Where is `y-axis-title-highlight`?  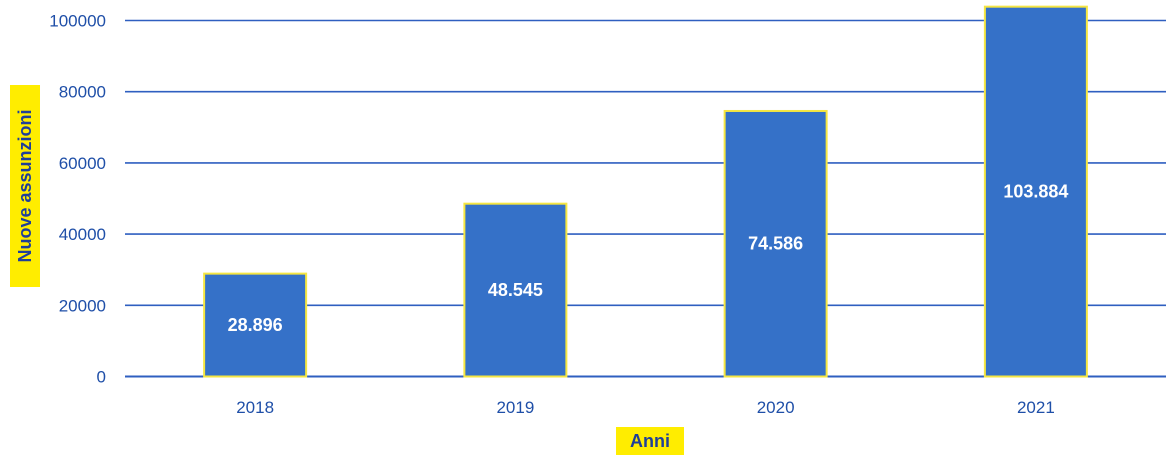
y-axis-title-highlight is located at coordinates (25, 186).